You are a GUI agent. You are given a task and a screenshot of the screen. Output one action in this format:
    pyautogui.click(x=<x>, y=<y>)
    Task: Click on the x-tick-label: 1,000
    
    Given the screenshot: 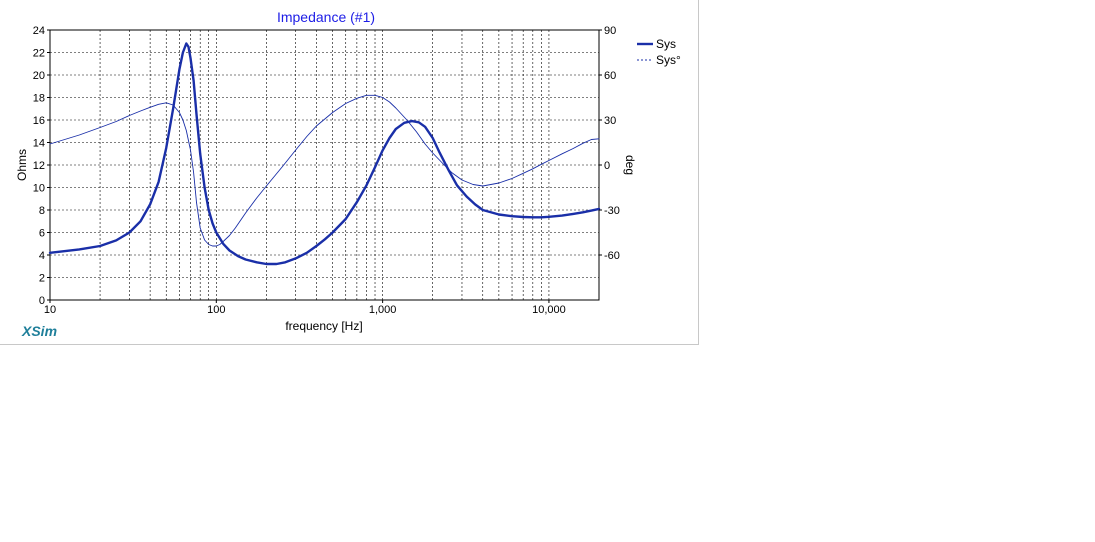 What is the action you would take?
    pyautogui.click(x=383, y=310)
    